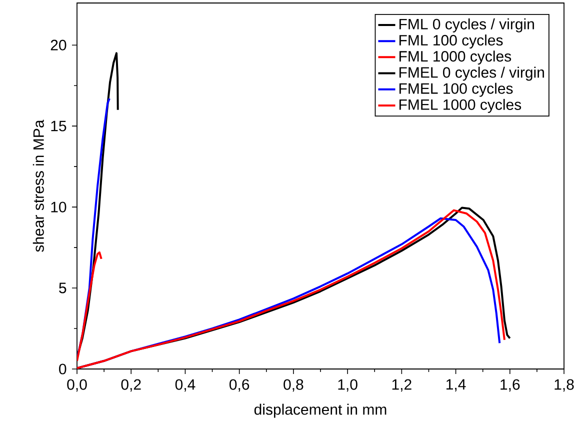 This screenshot has width=581, height=430. I want to click on x-tick-label: 1,4, so click(456, 385).